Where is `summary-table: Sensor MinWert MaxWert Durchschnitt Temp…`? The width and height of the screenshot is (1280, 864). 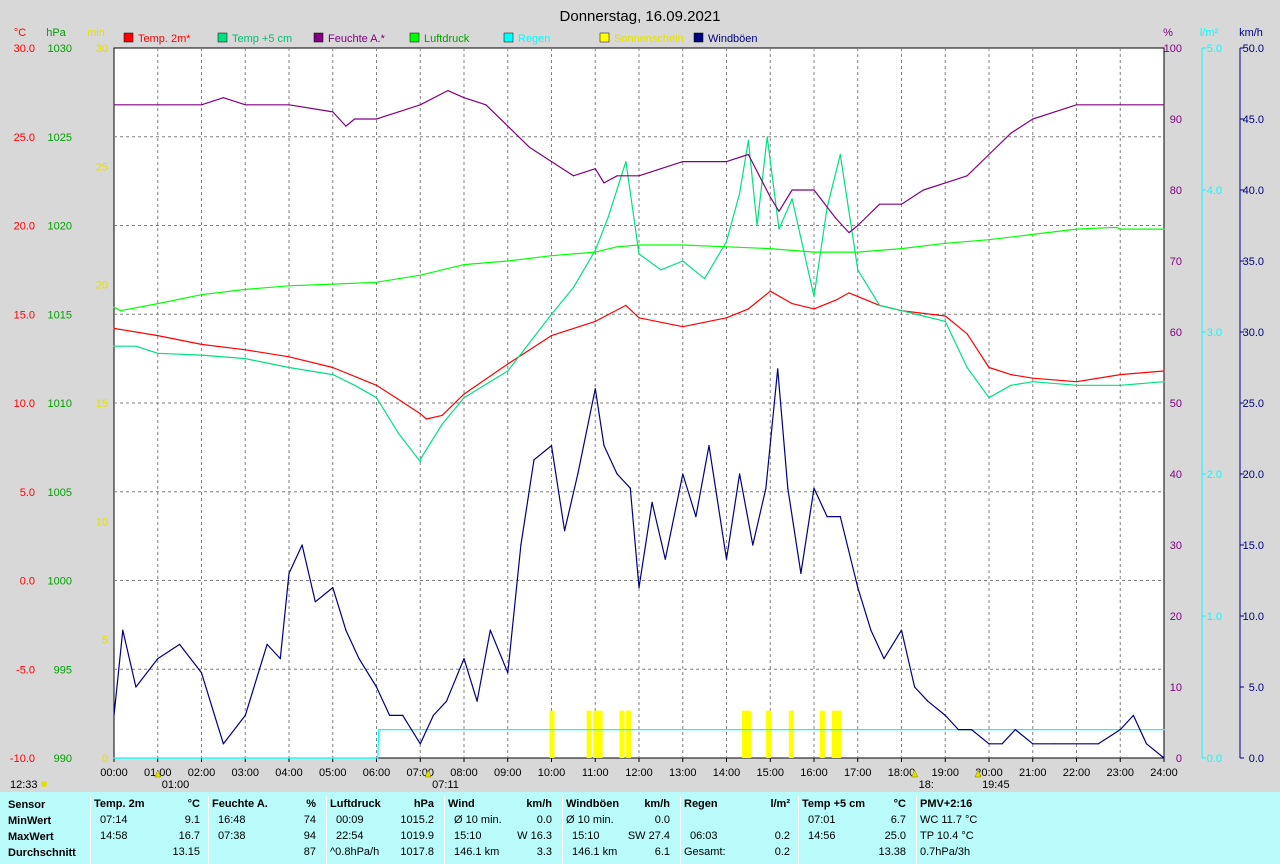
summary-table: Sensor MinWert MaxWert Durchschnitt Temp… is located at coordinates (640, 828).